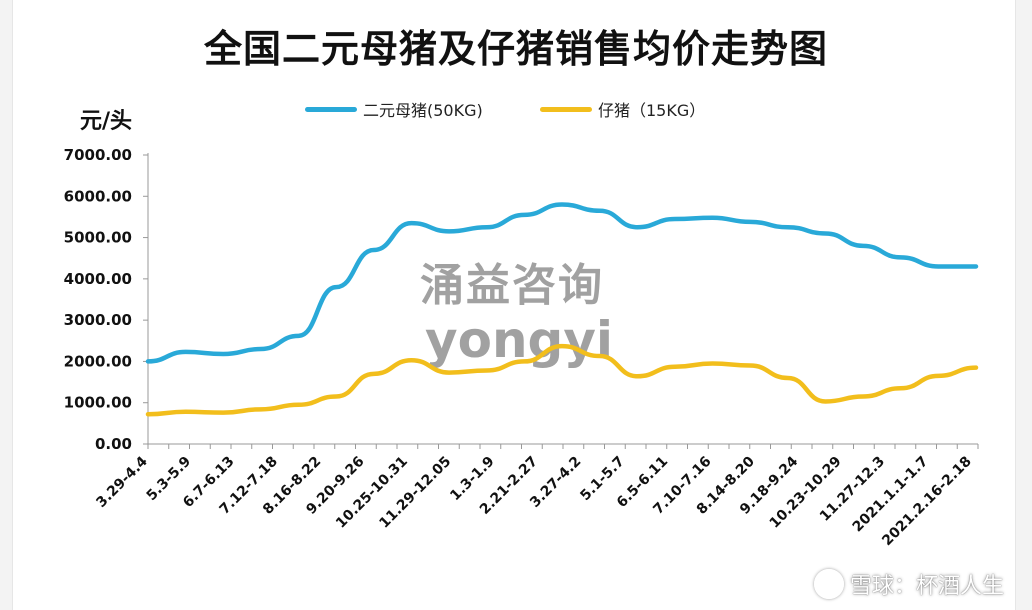 This screenshot has height=610, width=1032. Describe the element at coordinates (106, 121) in the screenshot. I see `y-axis-unit-label: 元/头` at that location.